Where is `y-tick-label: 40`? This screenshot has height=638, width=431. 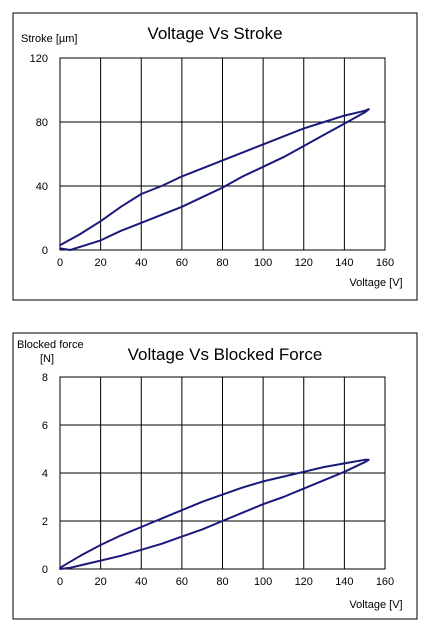 y-tick-label: 40 is located at coordinates (42, 187).